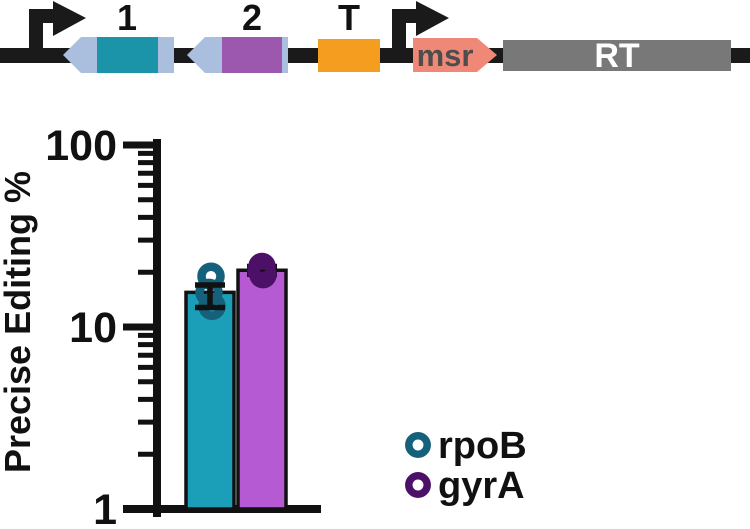  I want to click on msr-label: msr, so click(445, 55).